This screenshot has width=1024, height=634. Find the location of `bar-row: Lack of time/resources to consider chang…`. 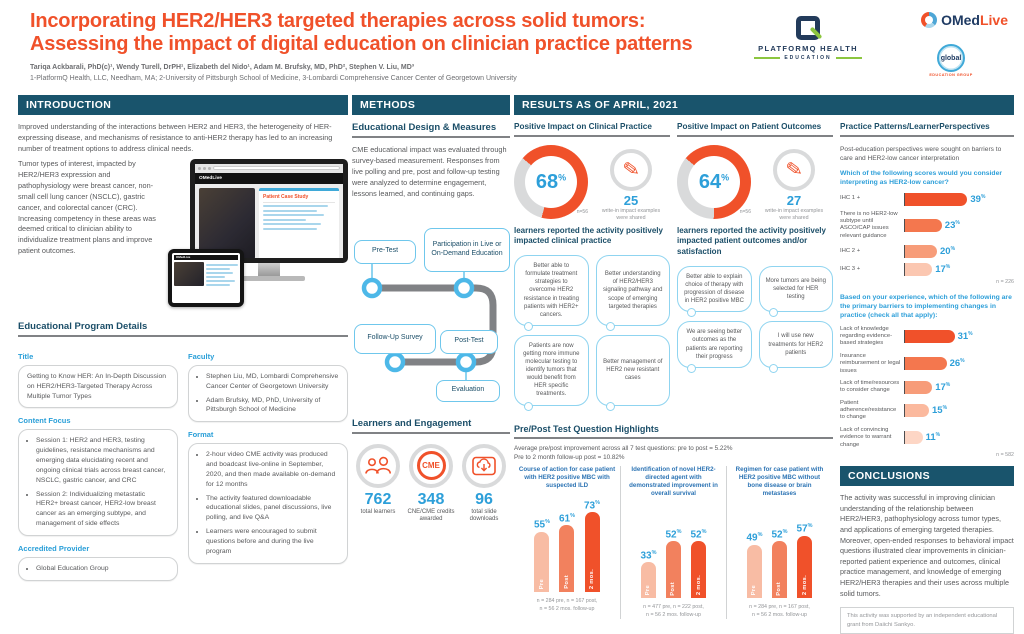

bar-row: Lack of time/resources to consider chang… is located at coordinates (927, 387).